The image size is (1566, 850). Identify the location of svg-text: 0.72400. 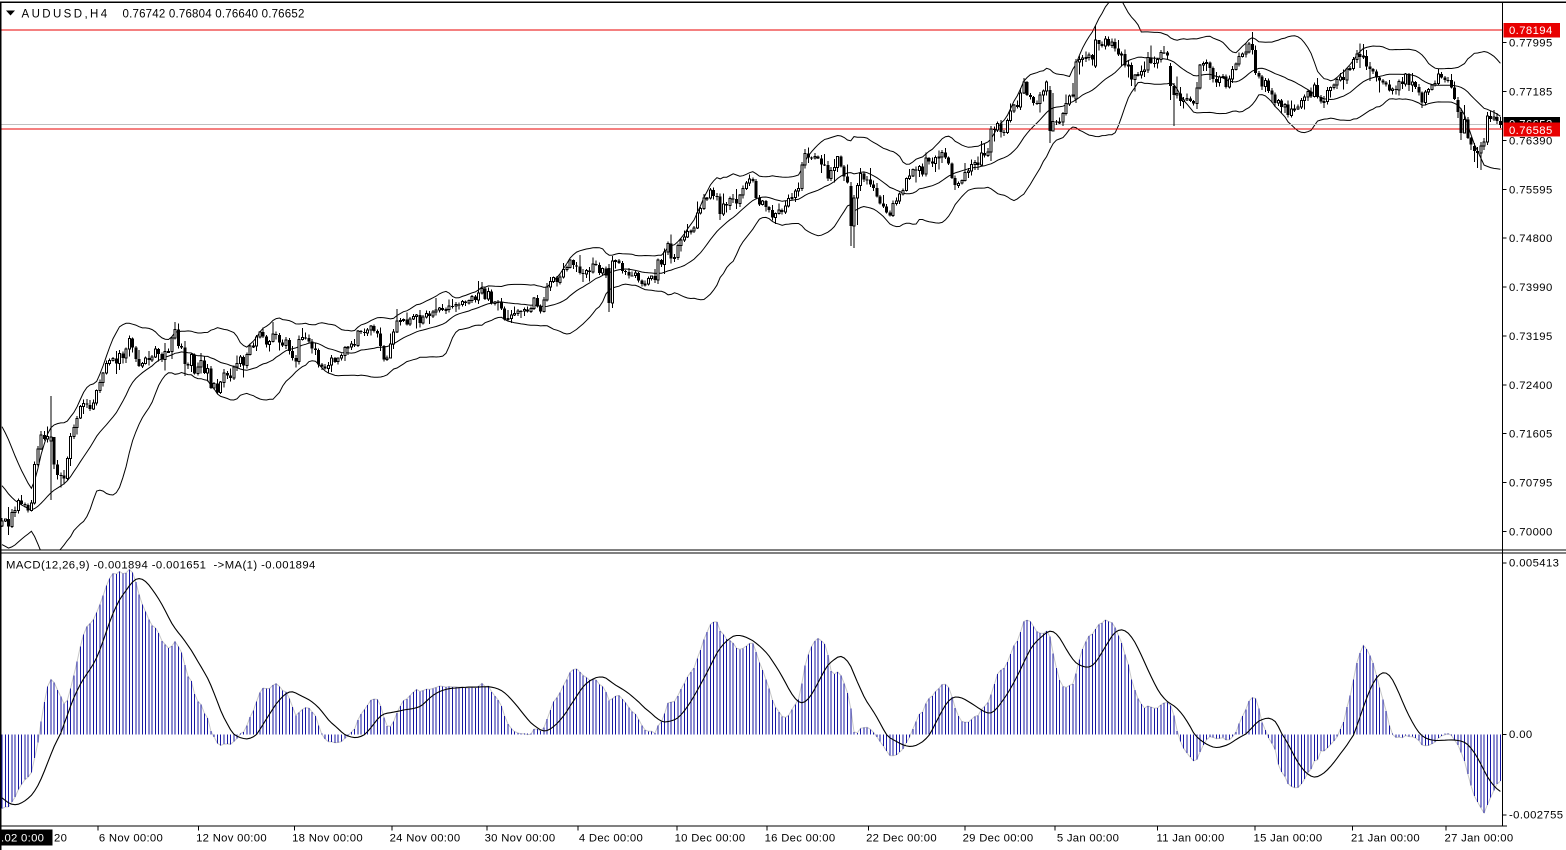
(1531, 386).